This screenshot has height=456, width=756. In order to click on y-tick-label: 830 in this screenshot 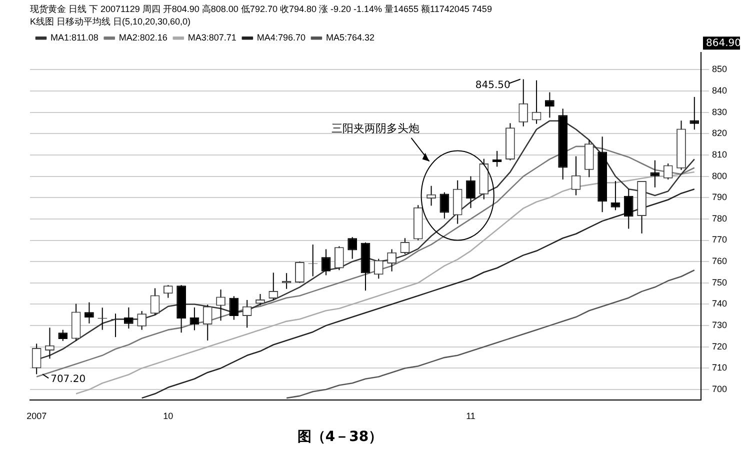, I will do `click(720, 111)`.